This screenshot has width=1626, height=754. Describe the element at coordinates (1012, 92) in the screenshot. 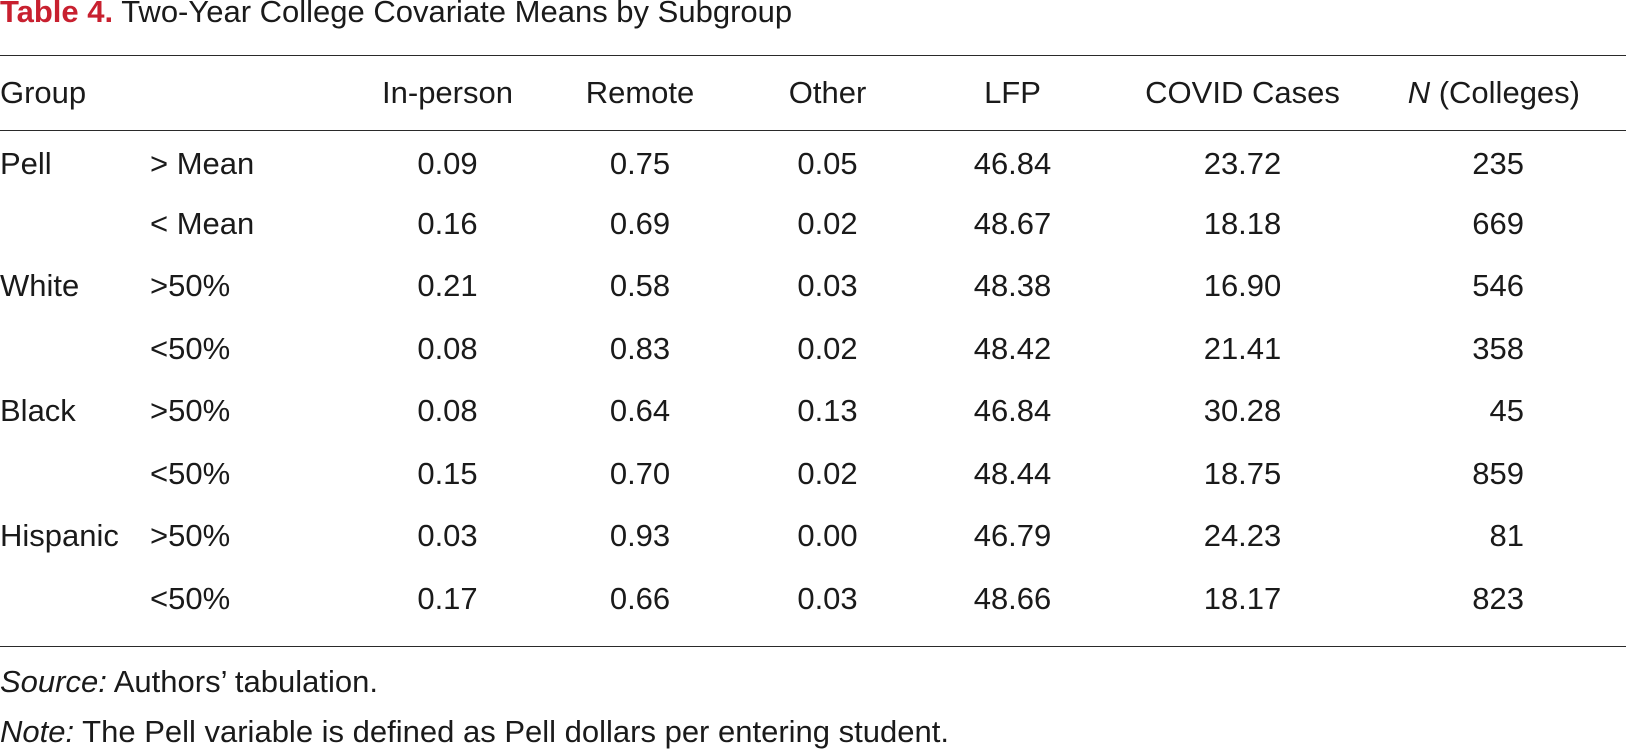

I see `header-lfp: LFP` at that location.